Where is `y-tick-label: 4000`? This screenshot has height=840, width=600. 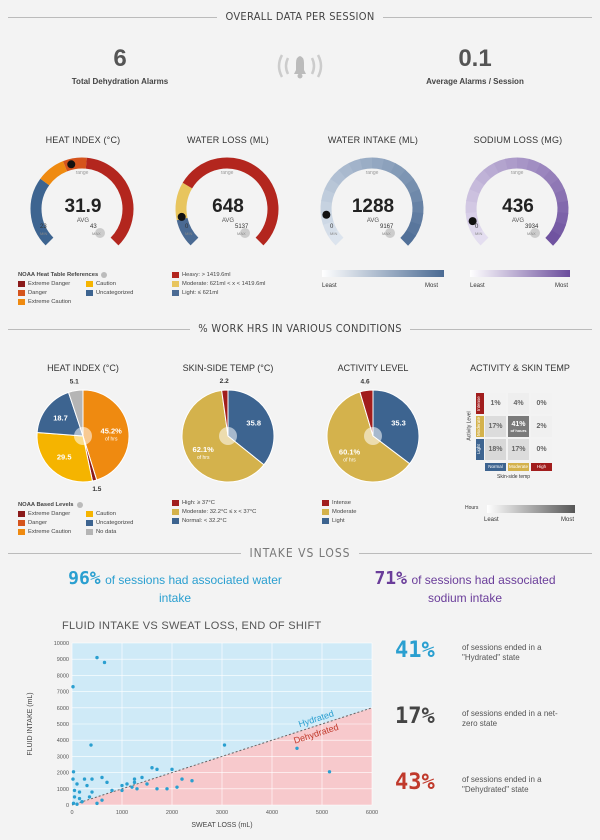 y-tick-label: 4000 is located at coordinates (63, 741).